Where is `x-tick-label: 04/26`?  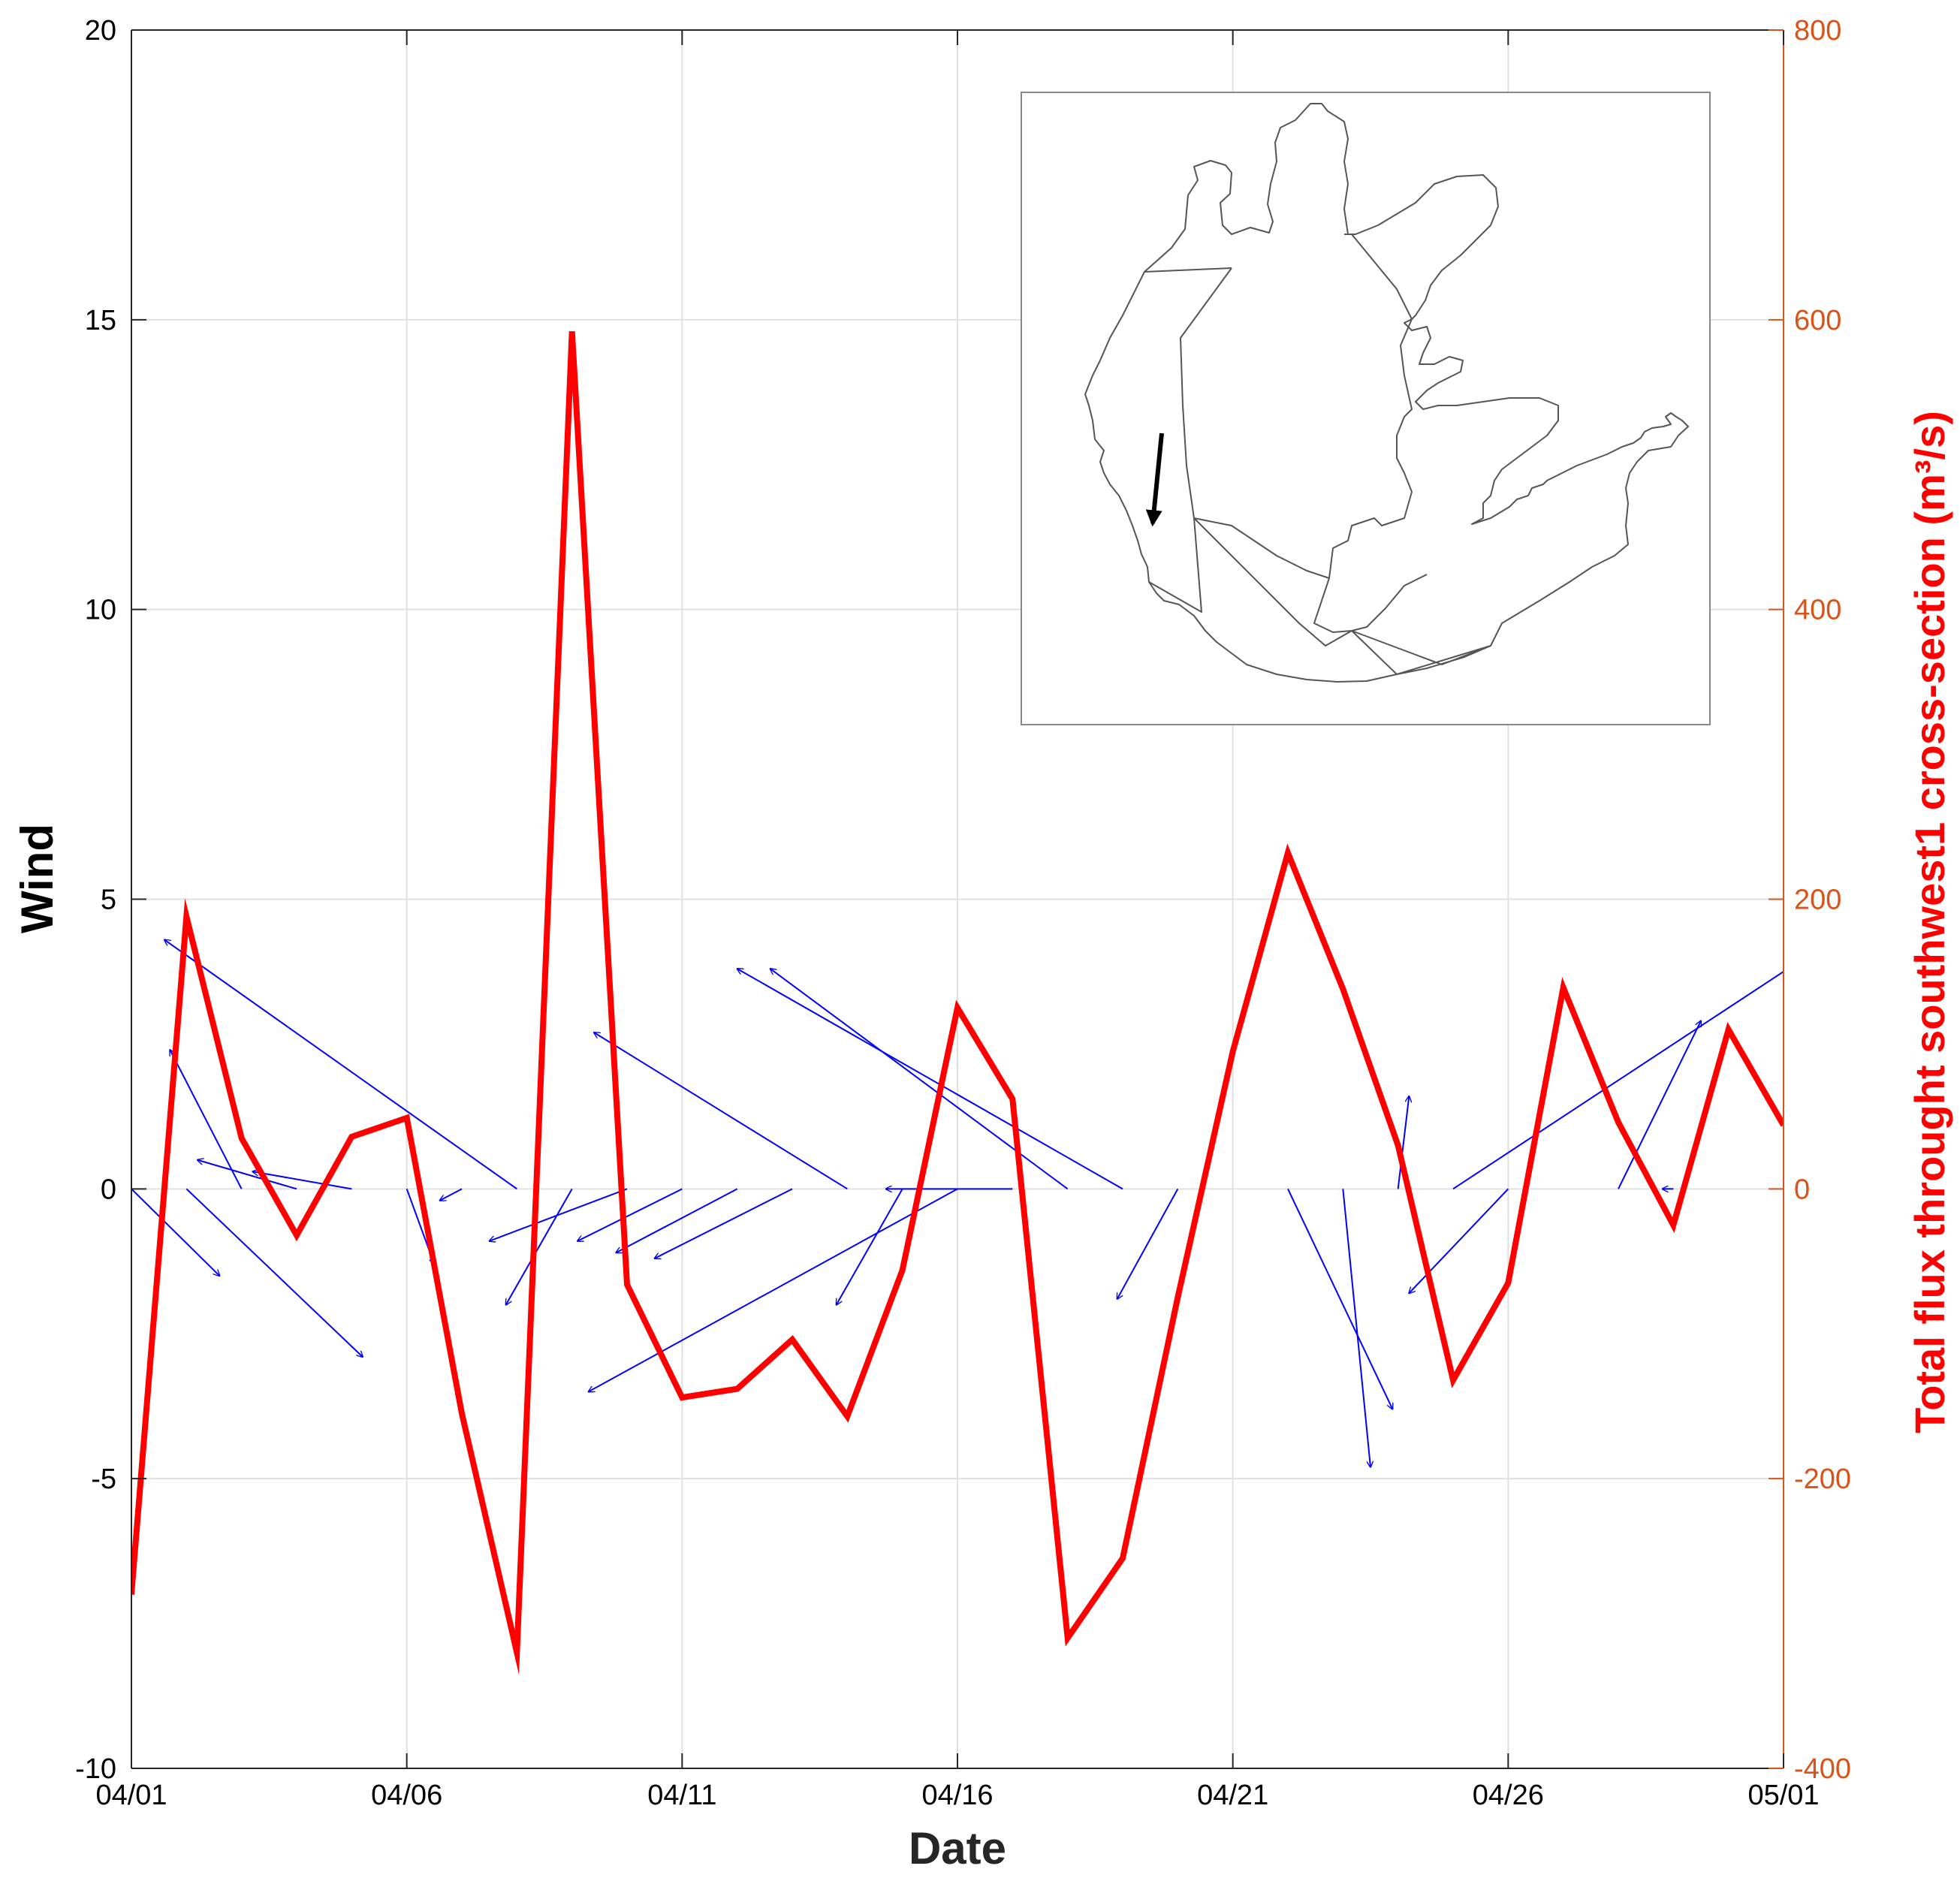
x-tick-label: 04/26 is located at coordinates (1509, 1795).